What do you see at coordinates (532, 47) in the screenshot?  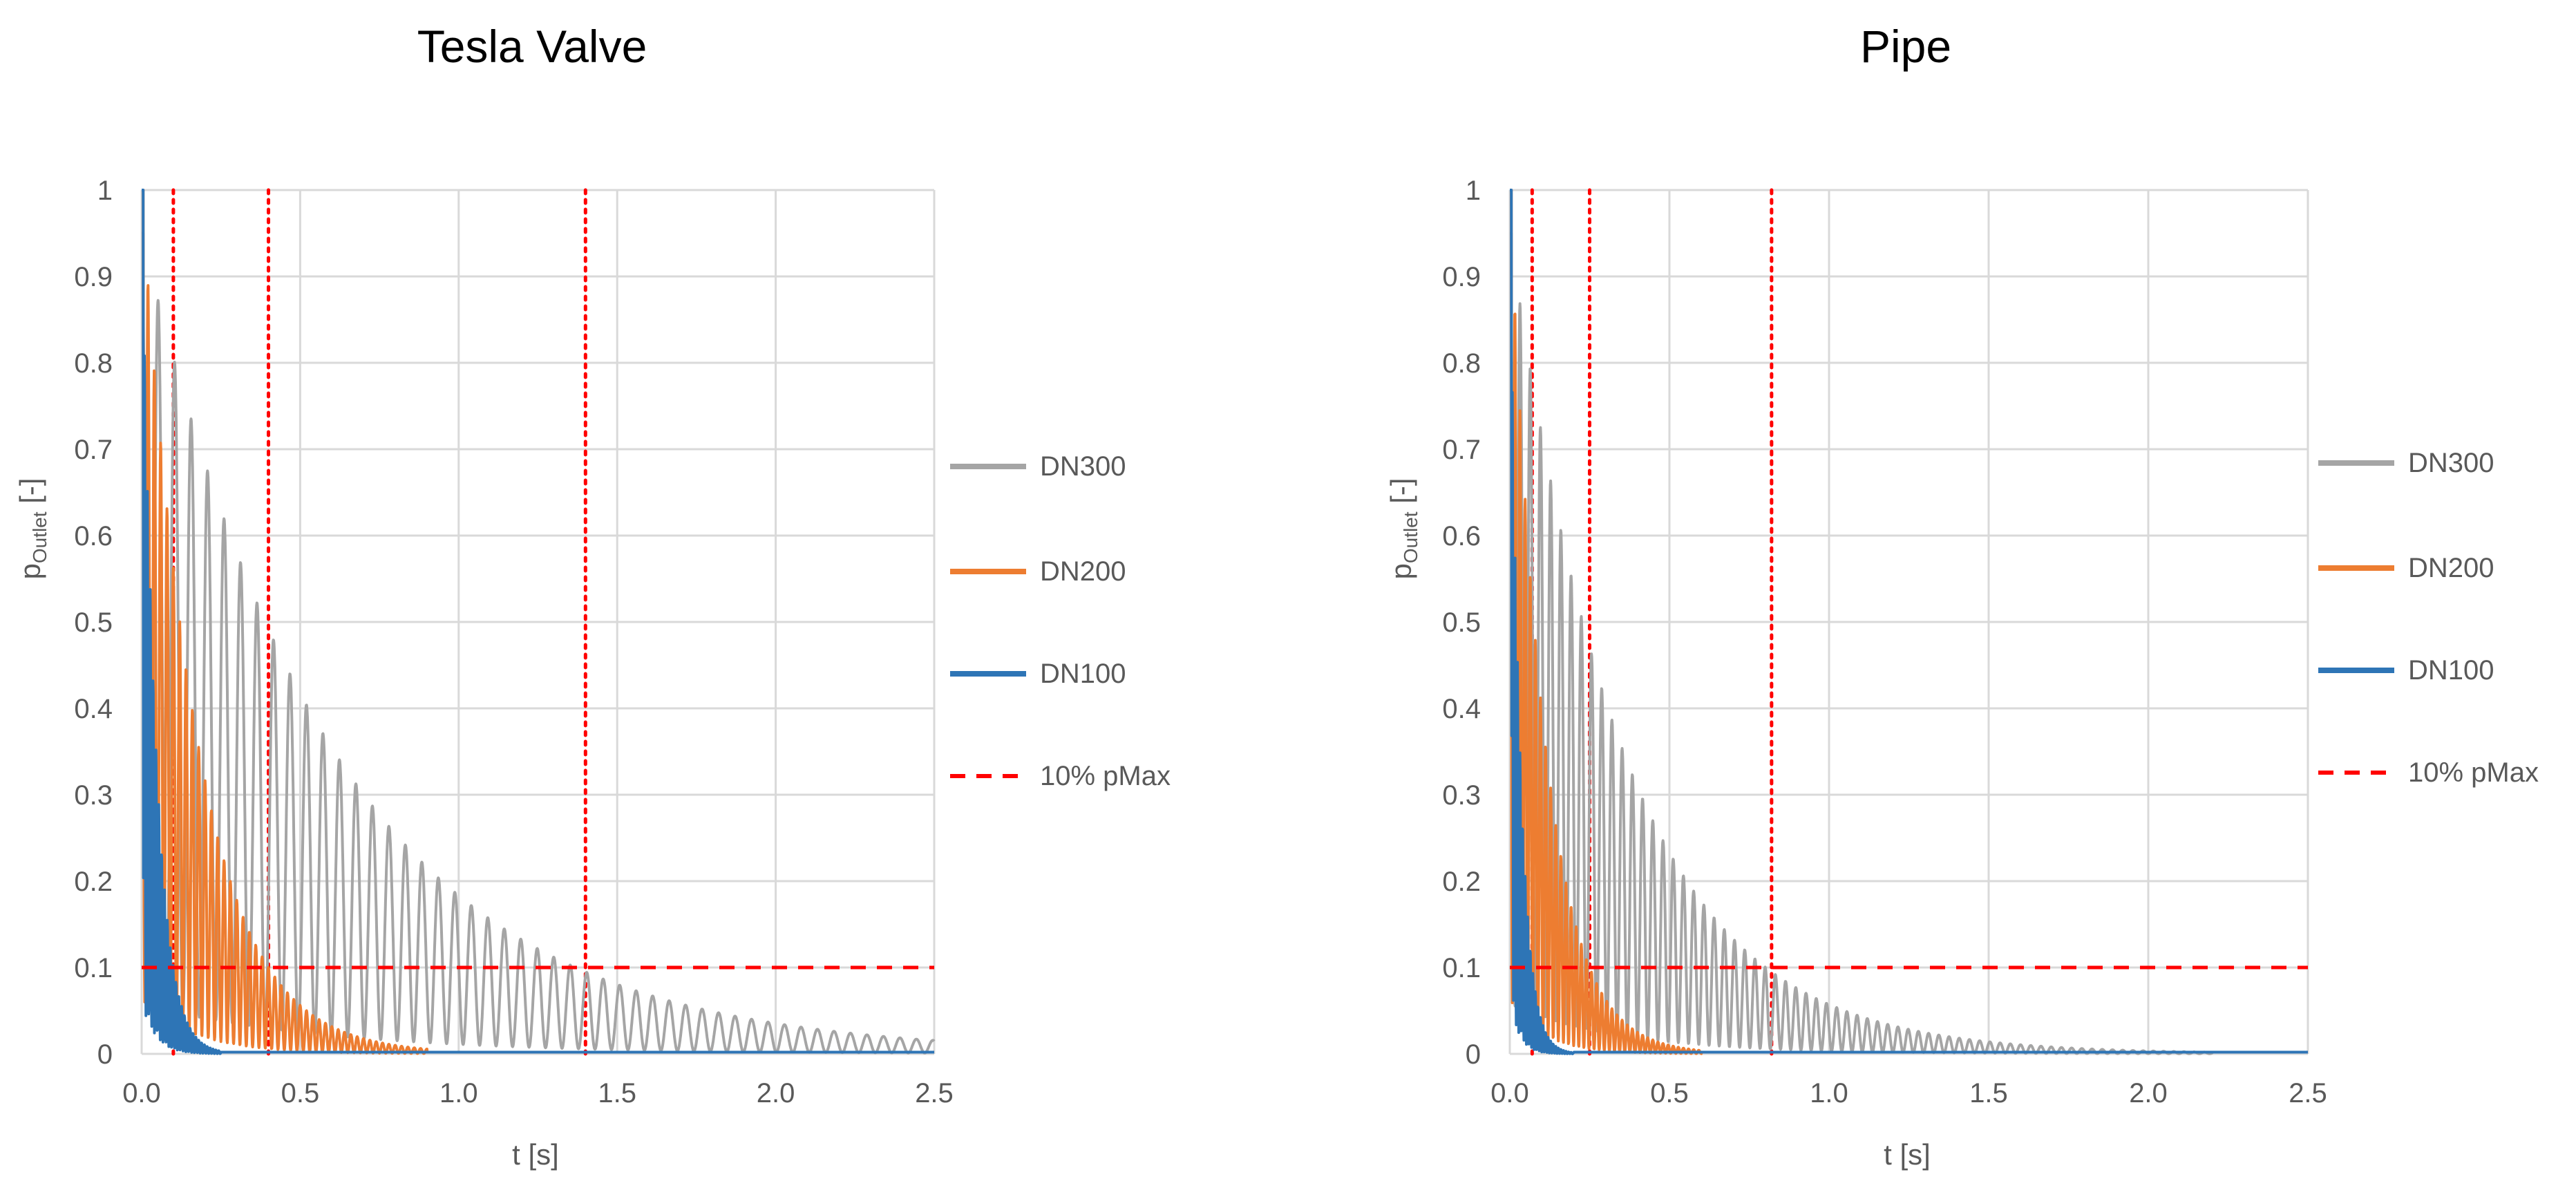 I see `chart-title: Tesla Valve` at bounding box center [532, 47].